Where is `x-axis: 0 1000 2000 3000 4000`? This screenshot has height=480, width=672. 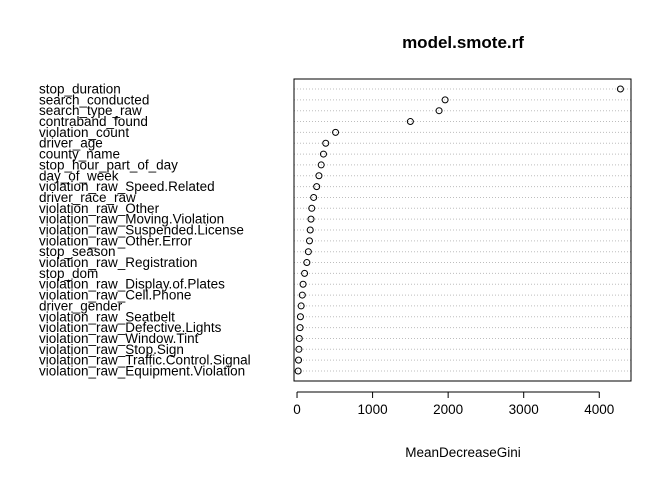
x-axis: 0 1000 2000 3000 4000 is located at coordinates (453, 404).